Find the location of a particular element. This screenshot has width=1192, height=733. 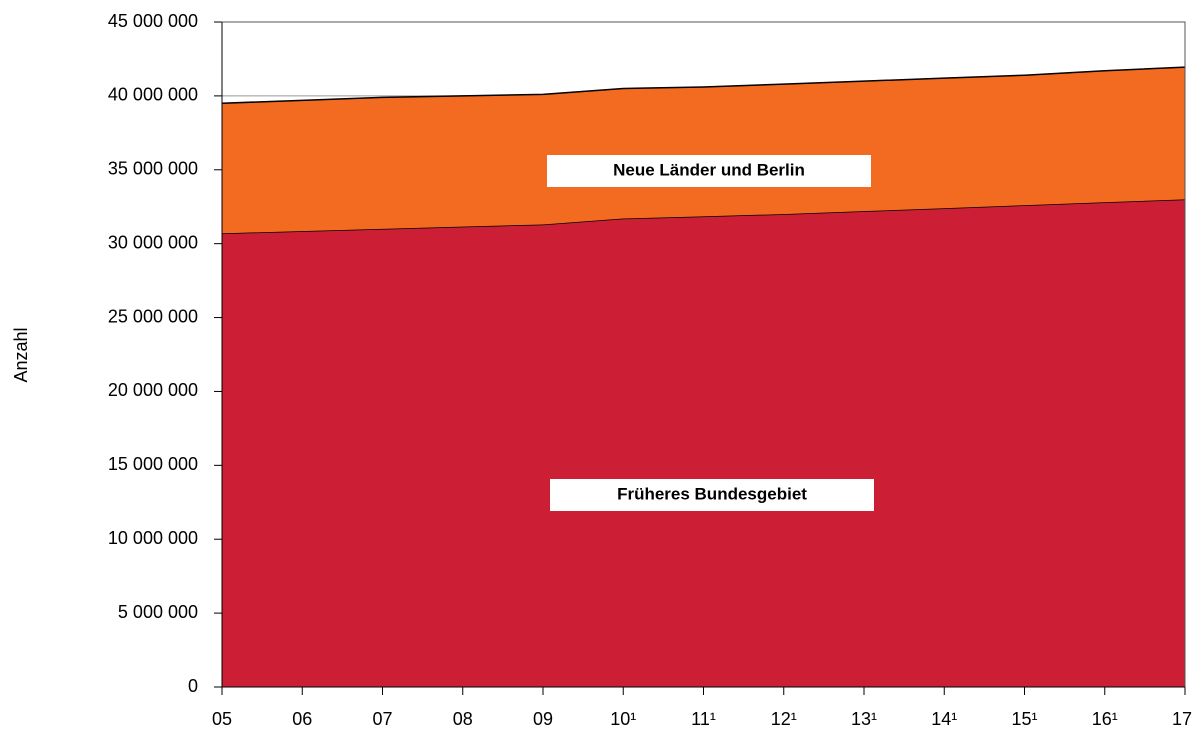

y-tick-label: 5 000 000 is located at coordinates (158, 612).